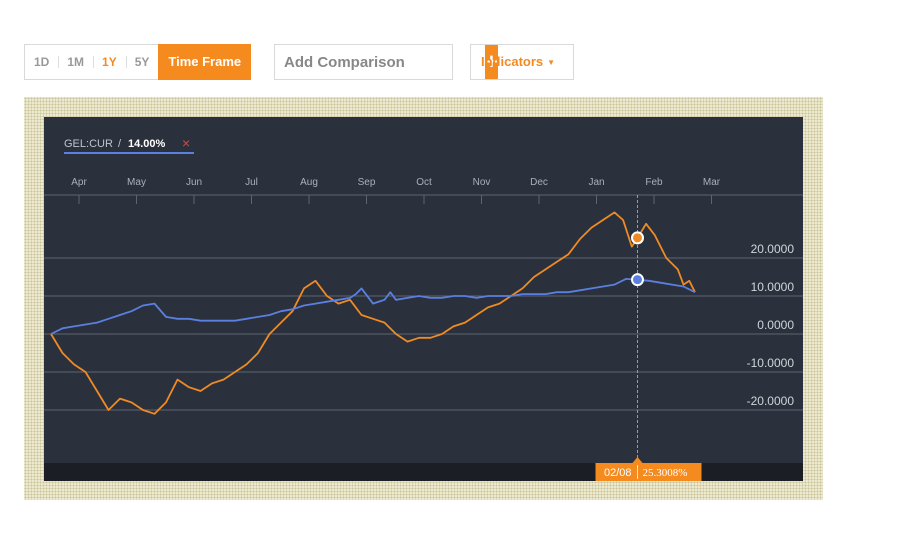  What do you see at coordinates (75, 62) in the screenshot?
I see `range-button-1m: 1M` at bounding box center [75, 62].